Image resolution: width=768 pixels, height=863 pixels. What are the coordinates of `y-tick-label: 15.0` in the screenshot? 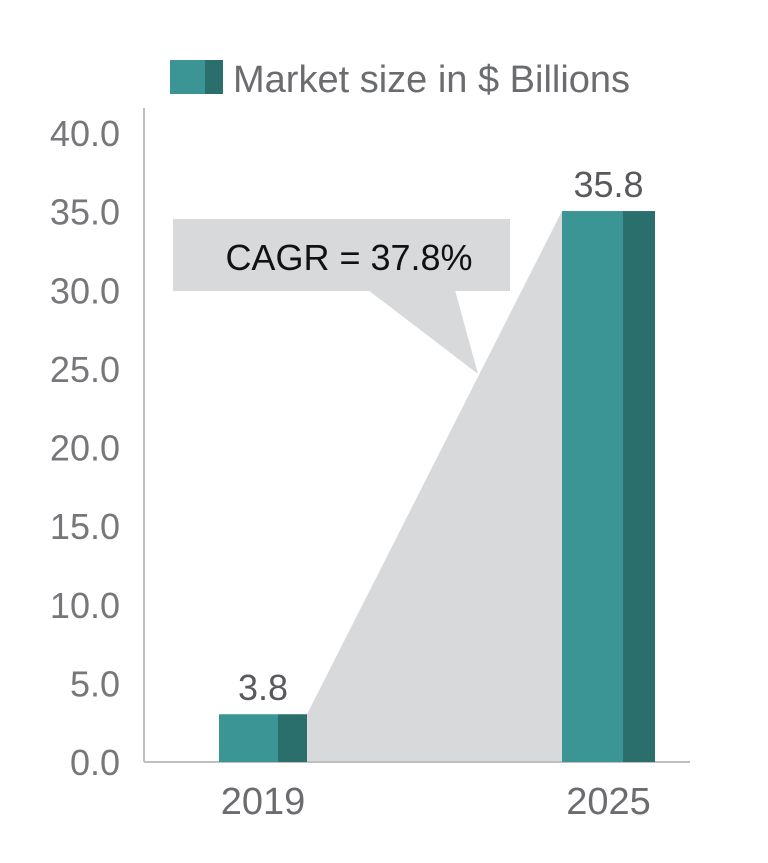 It's located at (85, 526).